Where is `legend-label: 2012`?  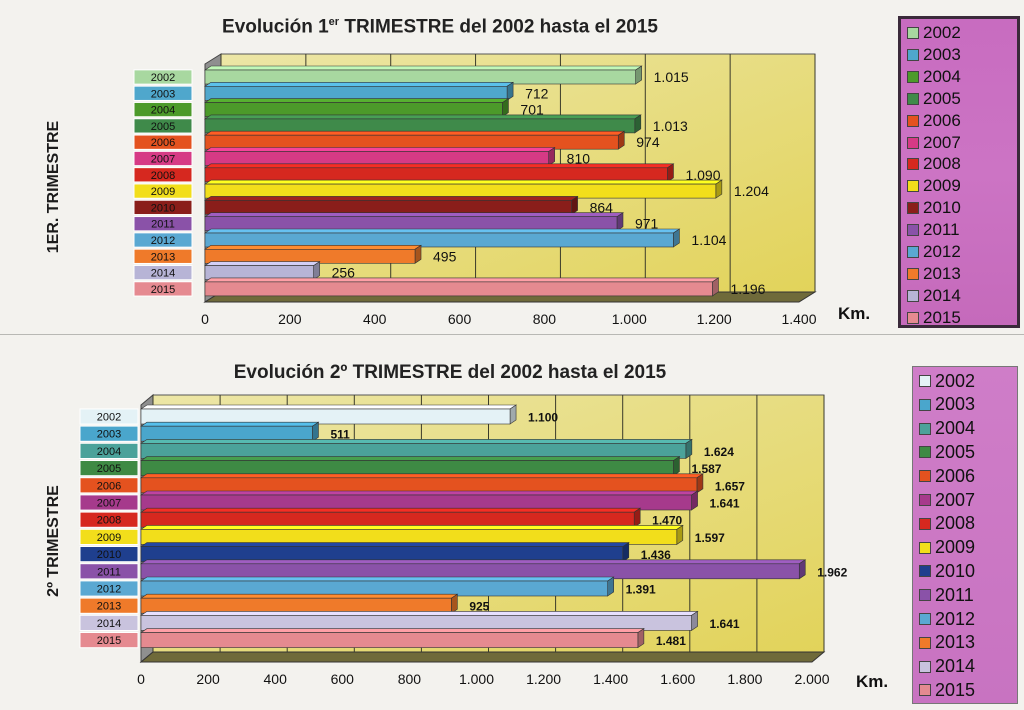 legend-label: 2012 is located at coordinates (942, 251).